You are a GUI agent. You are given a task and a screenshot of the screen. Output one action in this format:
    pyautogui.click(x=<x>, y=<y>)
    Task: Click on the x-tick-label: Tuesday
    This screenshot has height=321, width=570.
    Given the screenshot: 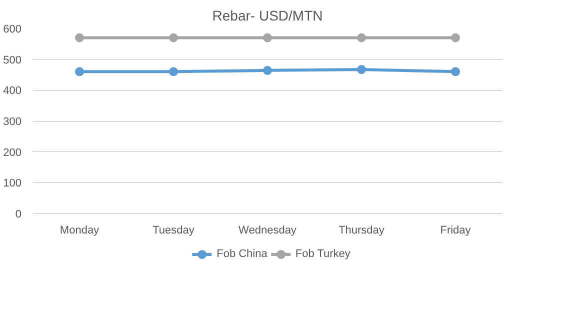 What is the action you would take?
    pyautogui.click(x=173, y=230)
    